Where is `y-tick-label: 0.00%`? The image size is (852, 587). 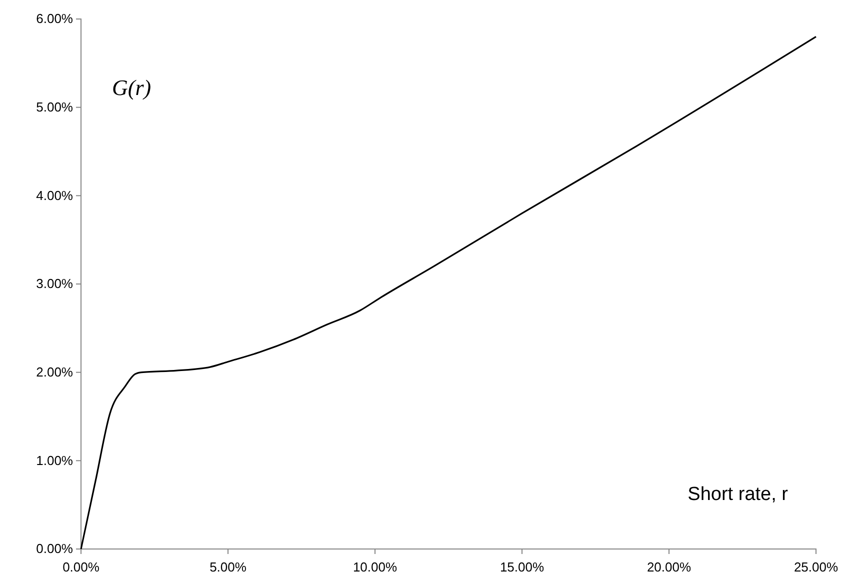 y-tick-label: 0.00% is located at coordinates (55, 548).